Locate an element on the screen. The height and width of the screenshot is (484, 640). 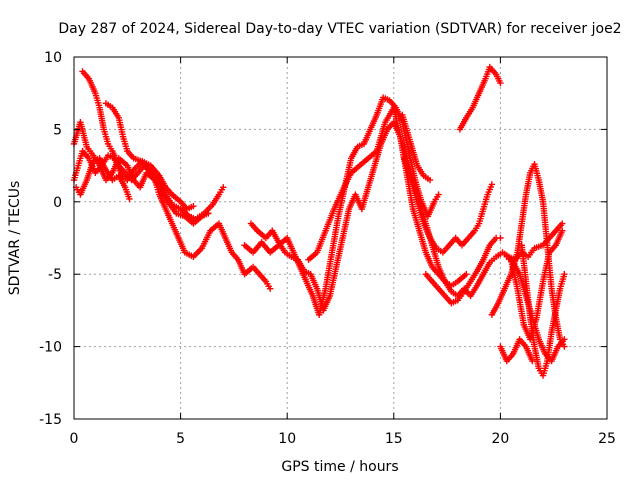
y-tick-label: 10 is located at coordinates (53, 58).